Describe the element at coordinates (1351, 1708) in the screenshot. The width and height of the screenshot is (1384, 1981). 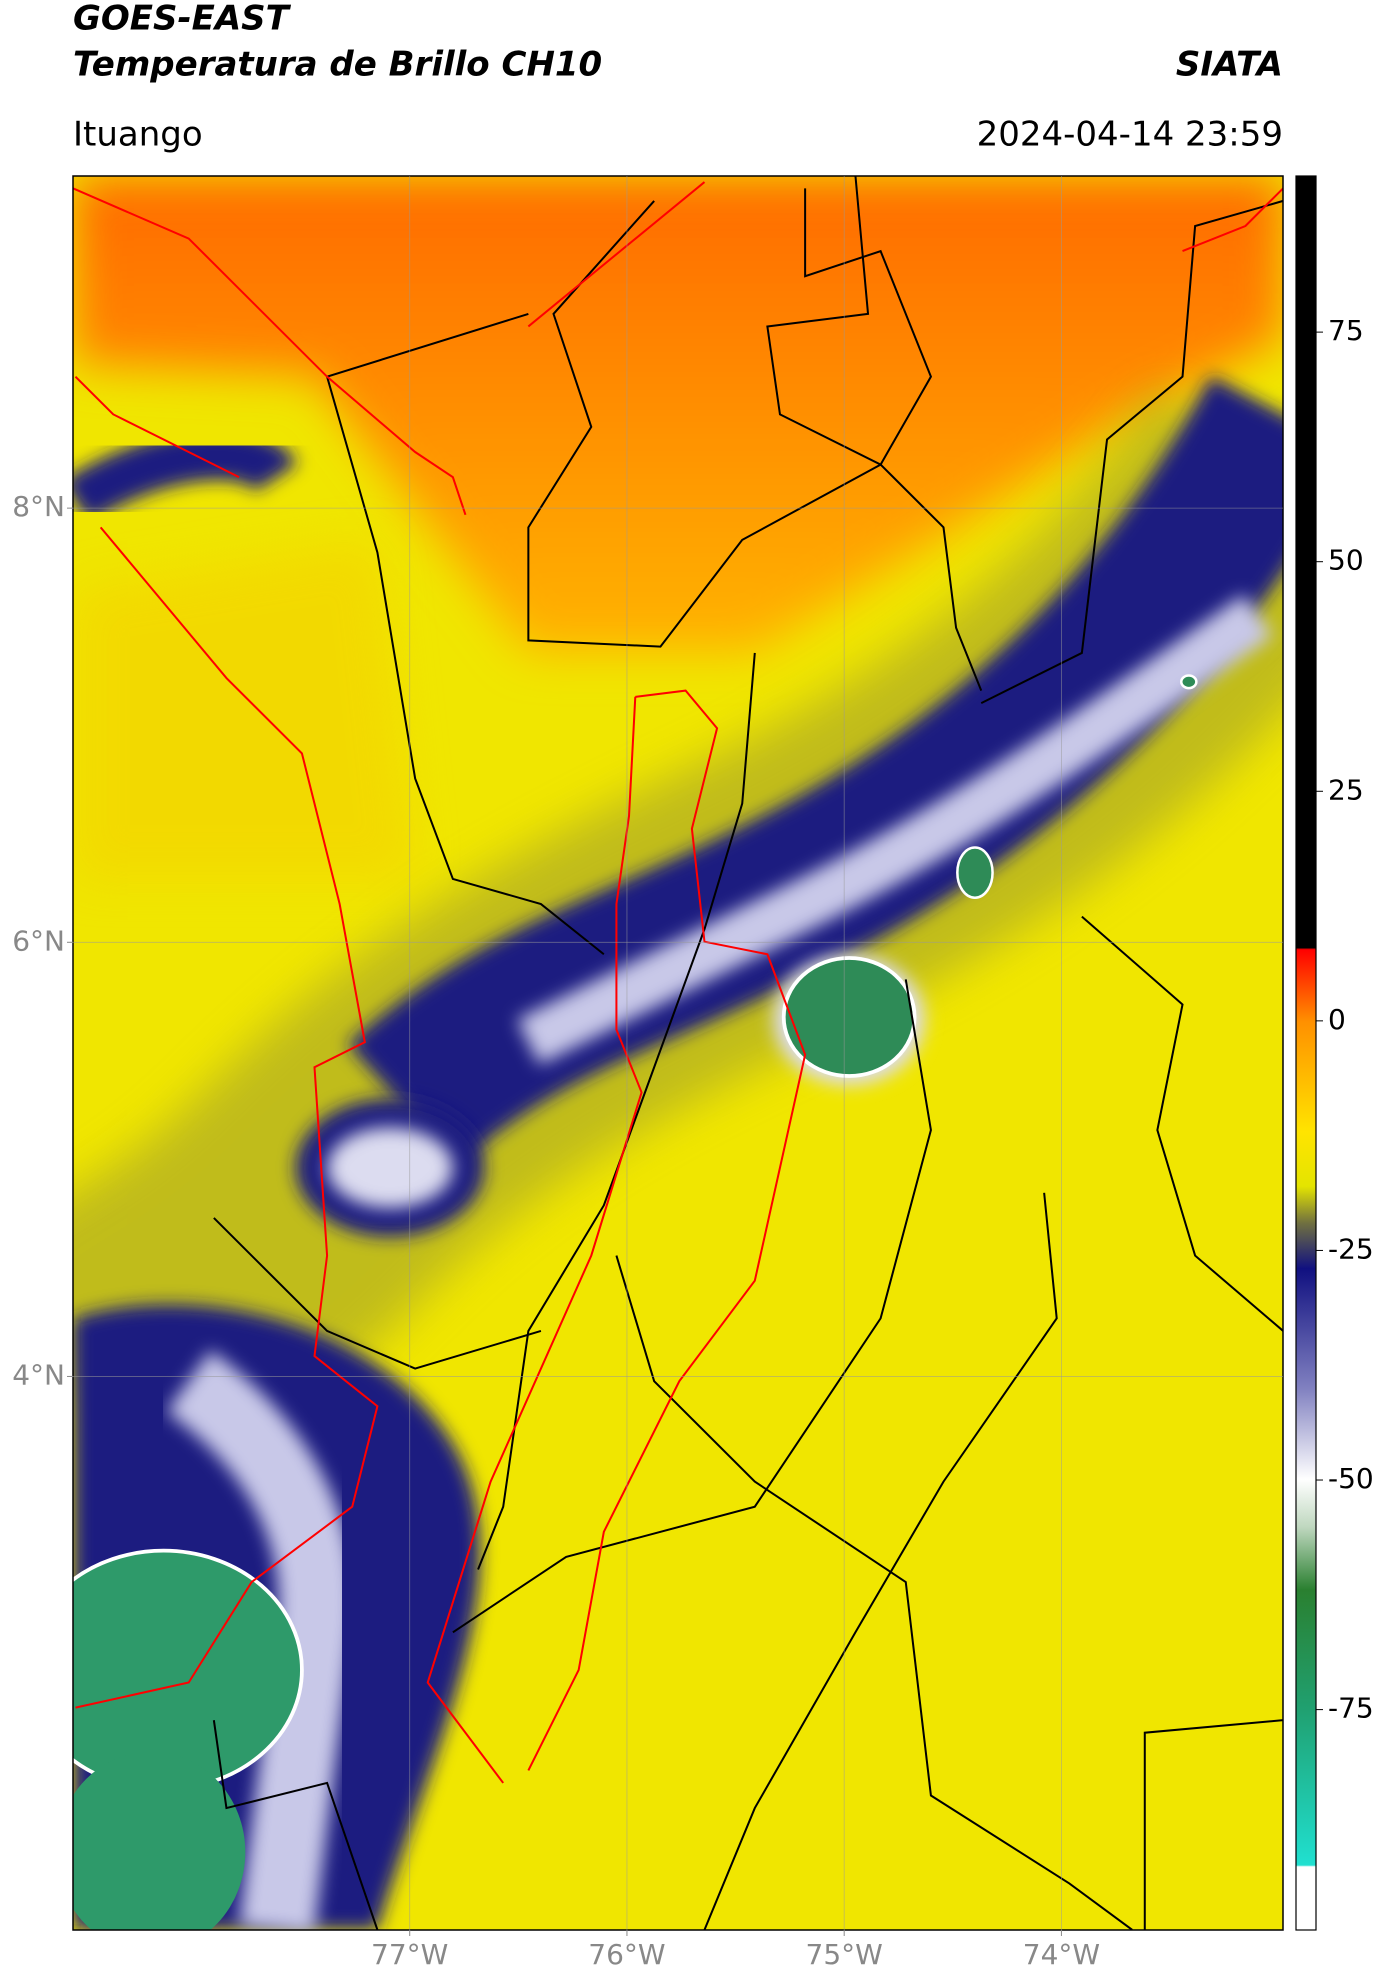
I see `colorbar-tick-label: -75` at that location.